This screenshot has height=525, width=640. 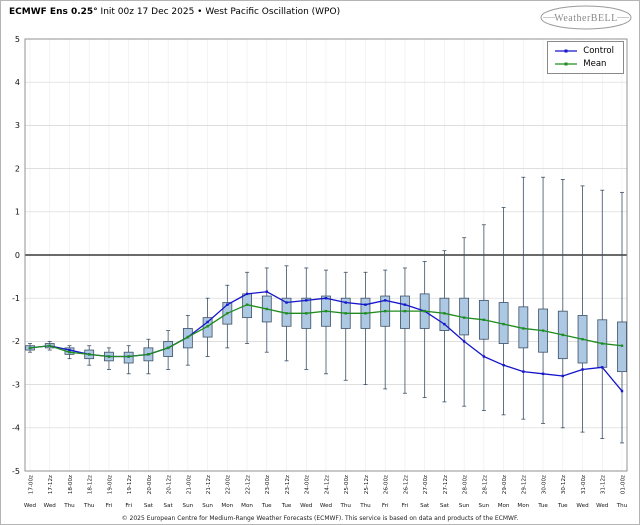 I want to click on weatherbell-logo-graphic: WeatherBELL, so click(x=586, y=17).